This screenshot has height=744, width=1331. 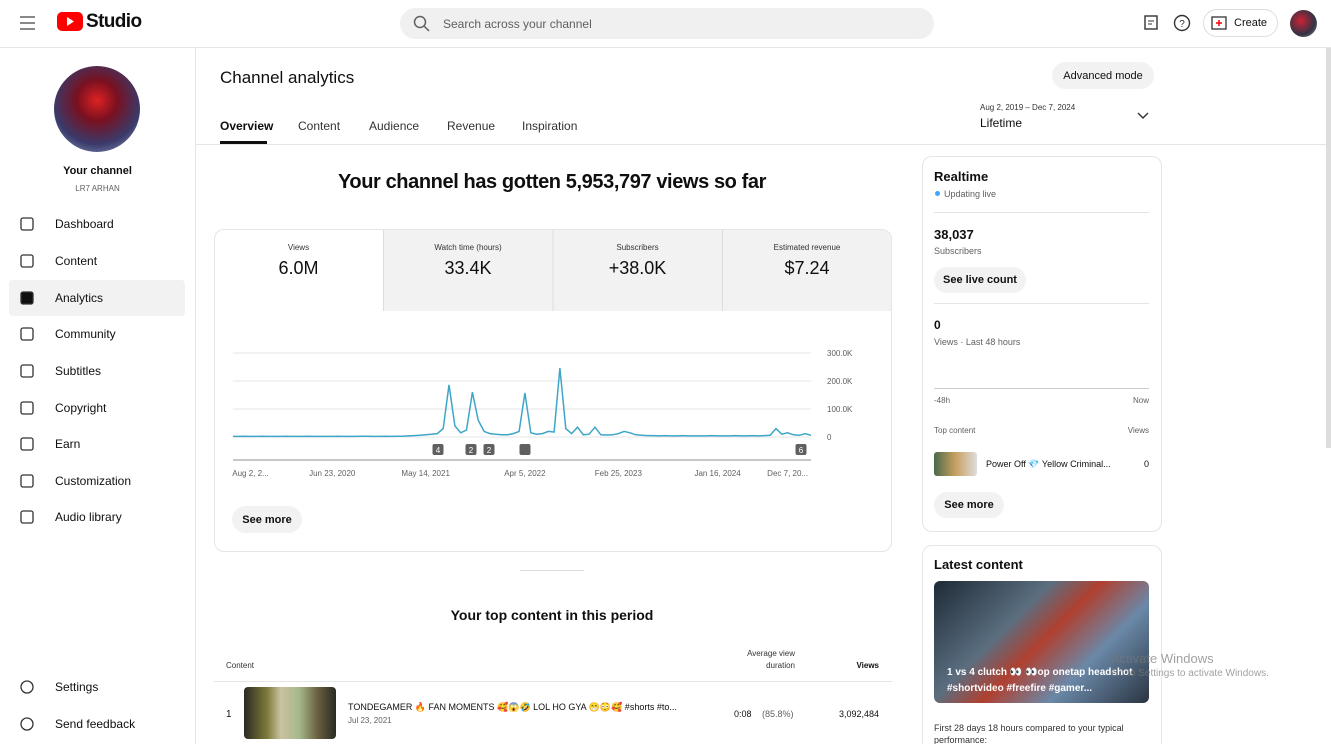 I want to click on item-views: 0, so click(x=1146, y=464).